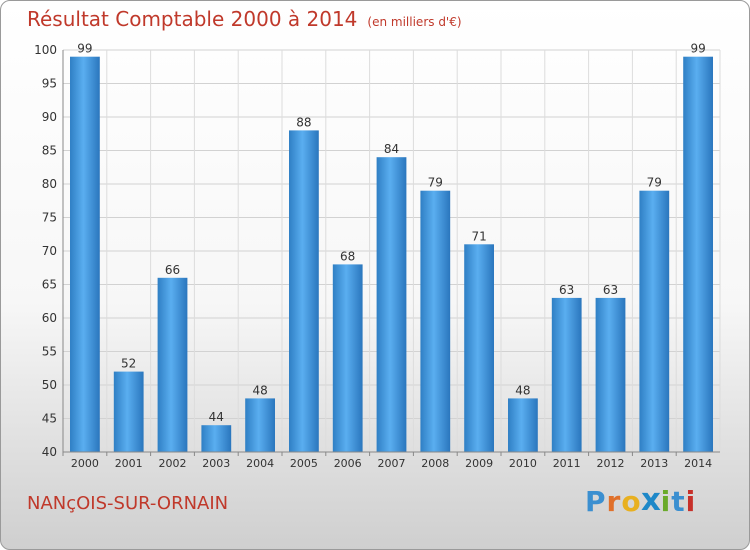  I want to click on y-tick-label: 50, so click(49, 385).